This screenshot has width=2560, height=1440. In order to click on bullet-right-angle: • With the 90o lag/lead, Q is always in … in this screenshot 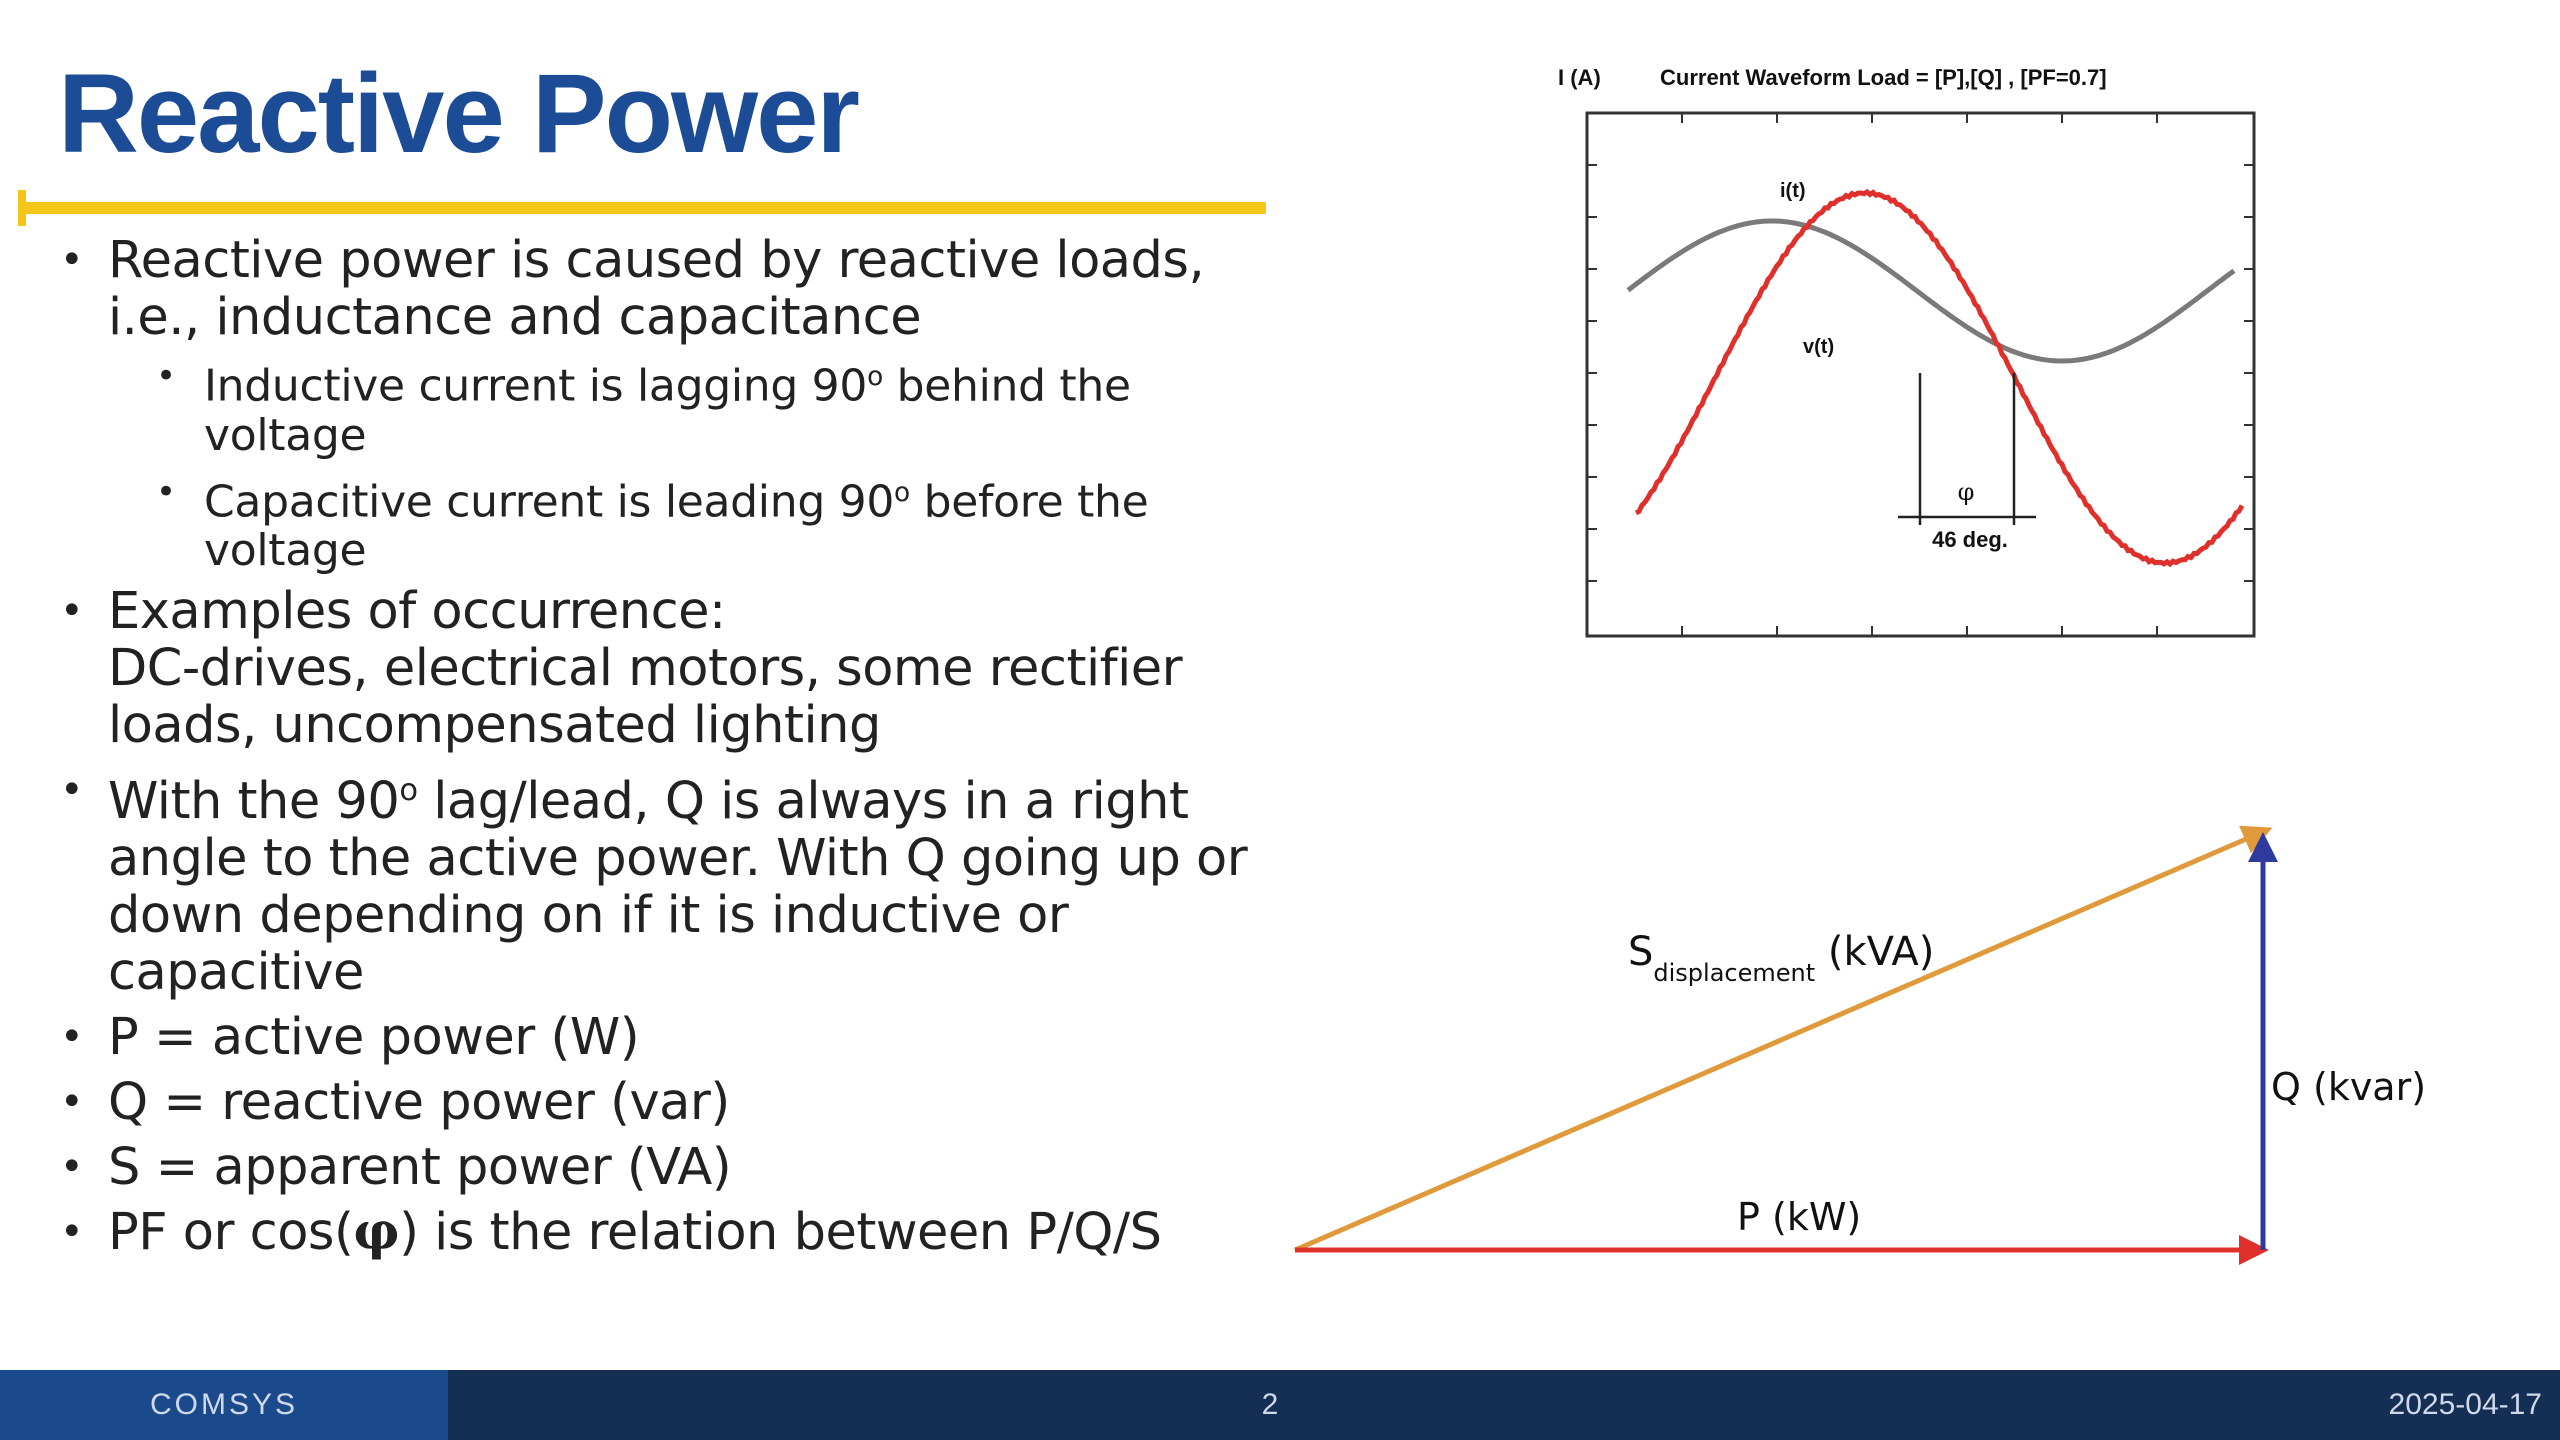, I will do `click(671, 881)`.